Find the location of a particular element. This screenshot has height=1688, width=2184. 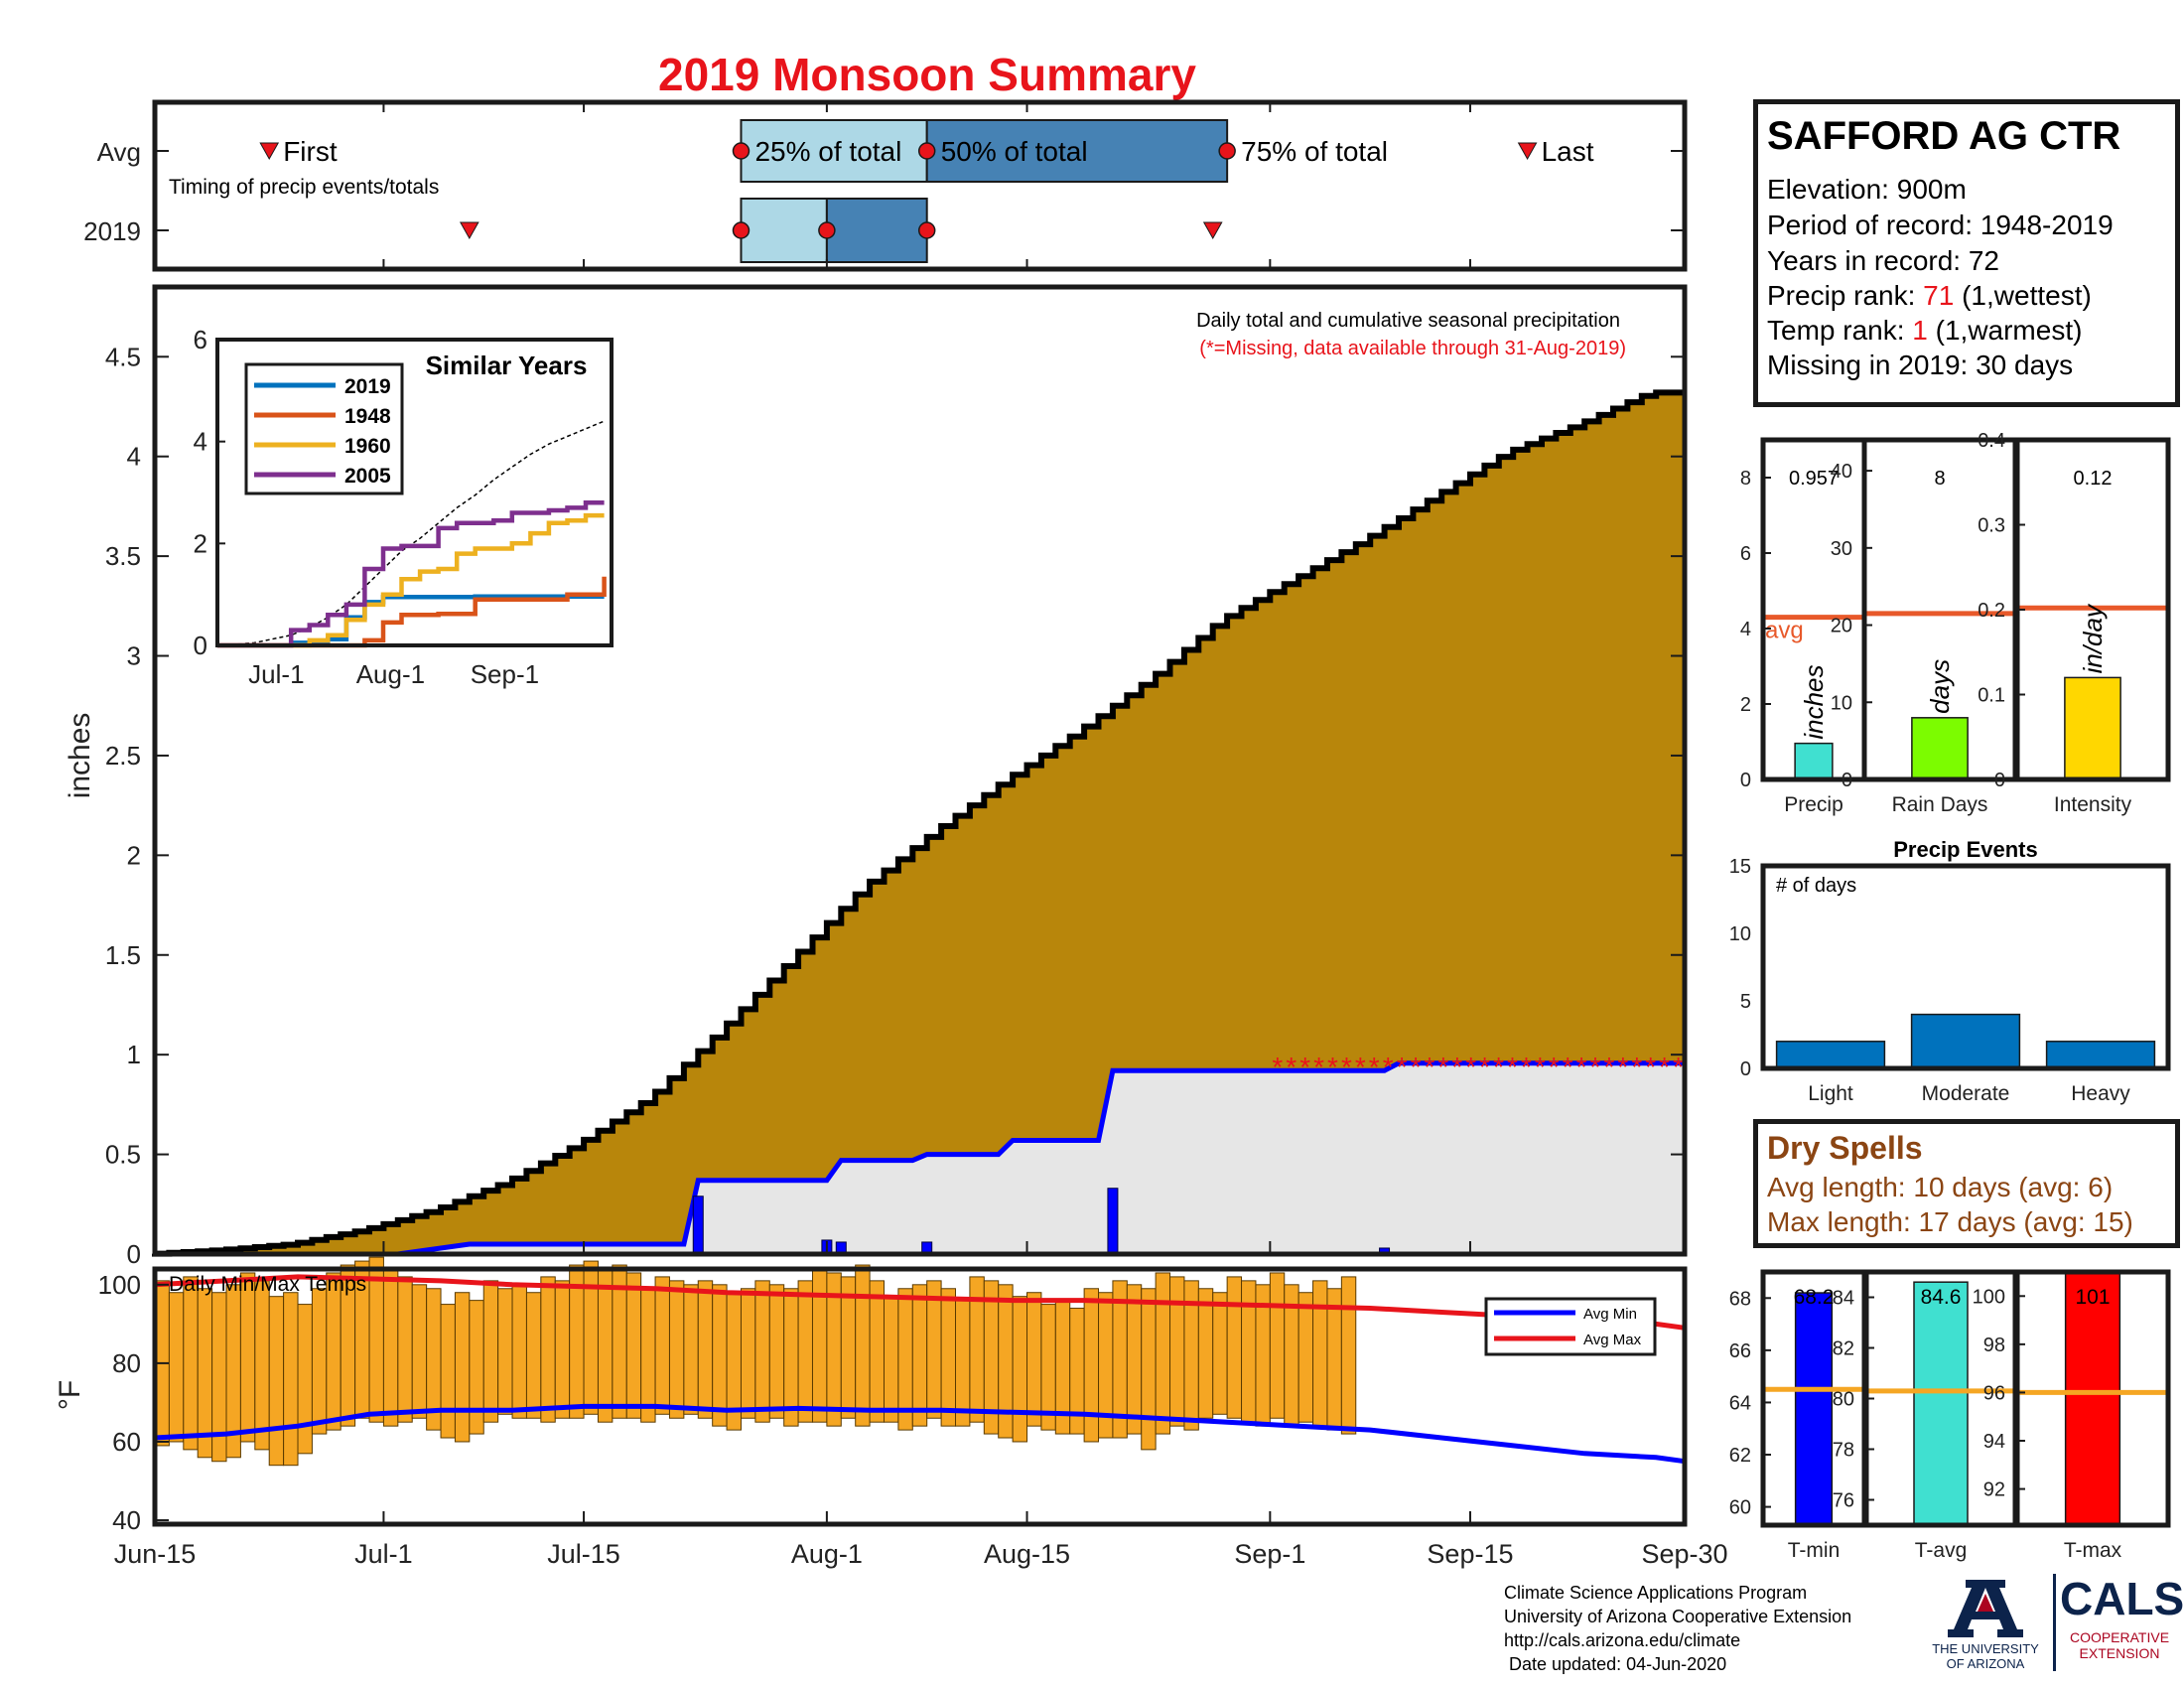

dry-spells-avg: Avg length: 10 days (avg: 6) is located at coordinates (1940, 1187).